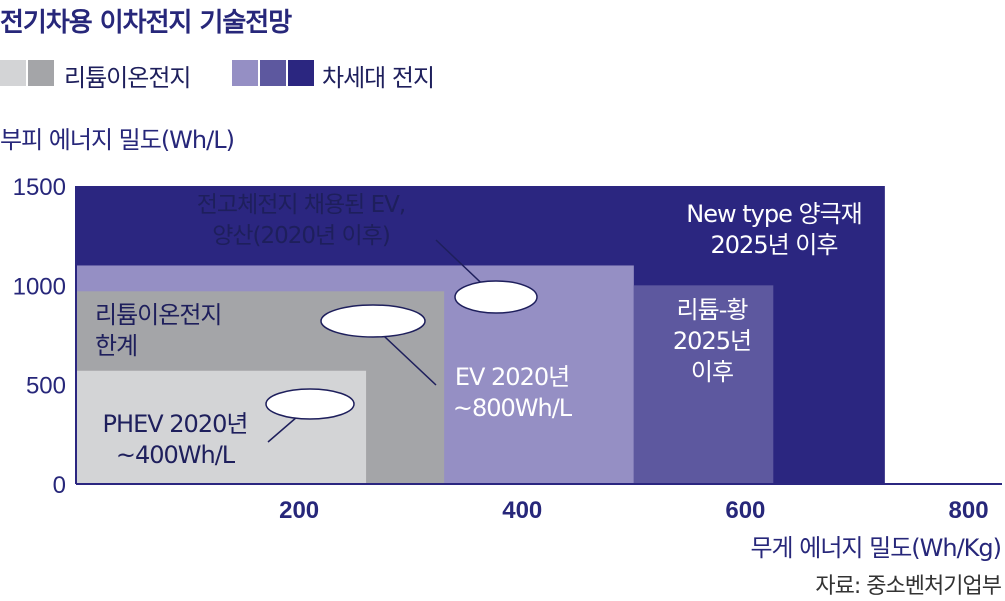 The height and width of the screenshot is (601, 1005). I want to click on y-tick-500: 500, so click(46, 386).